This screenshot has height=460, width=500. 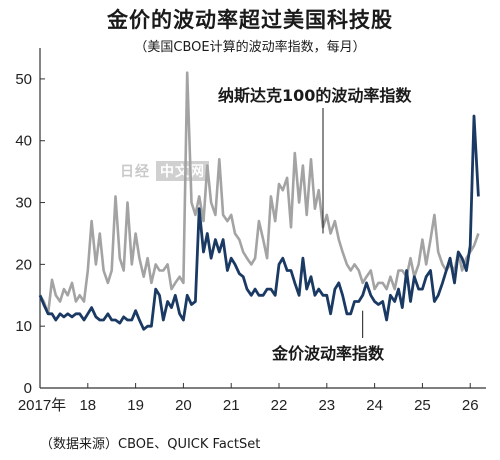 I want to click on x-tick-label: 18, so click(x=87, y=405).